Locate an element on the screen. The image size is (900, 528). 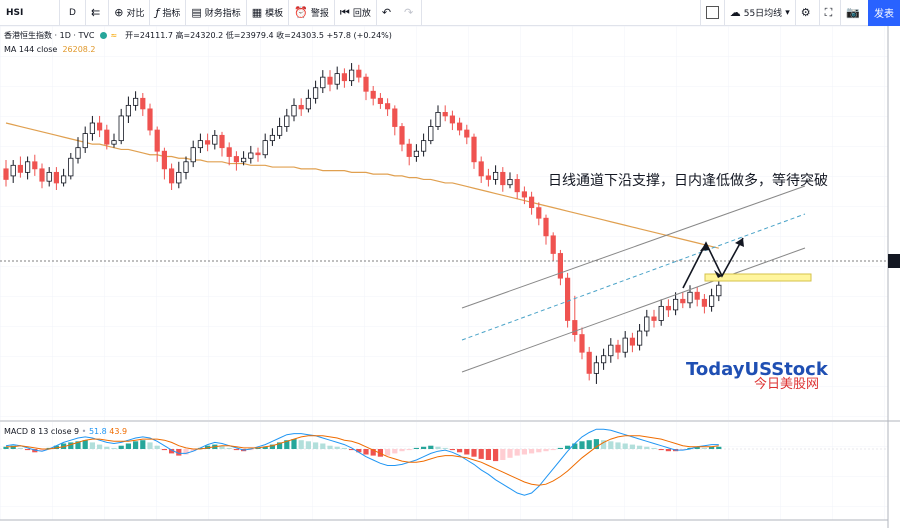
projection-path is located at coordinates (713, 263).